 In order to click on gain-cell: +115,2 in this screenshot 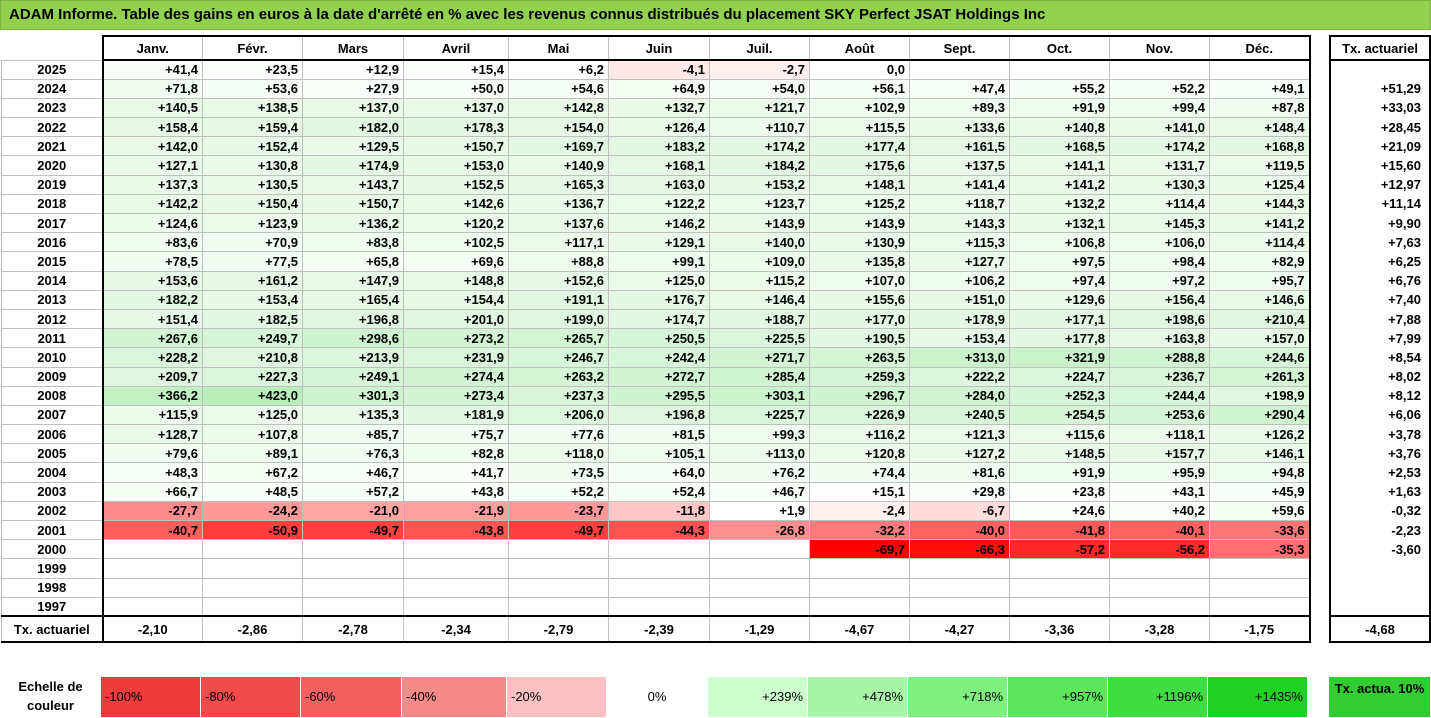, I will do `click(759, 280)`.